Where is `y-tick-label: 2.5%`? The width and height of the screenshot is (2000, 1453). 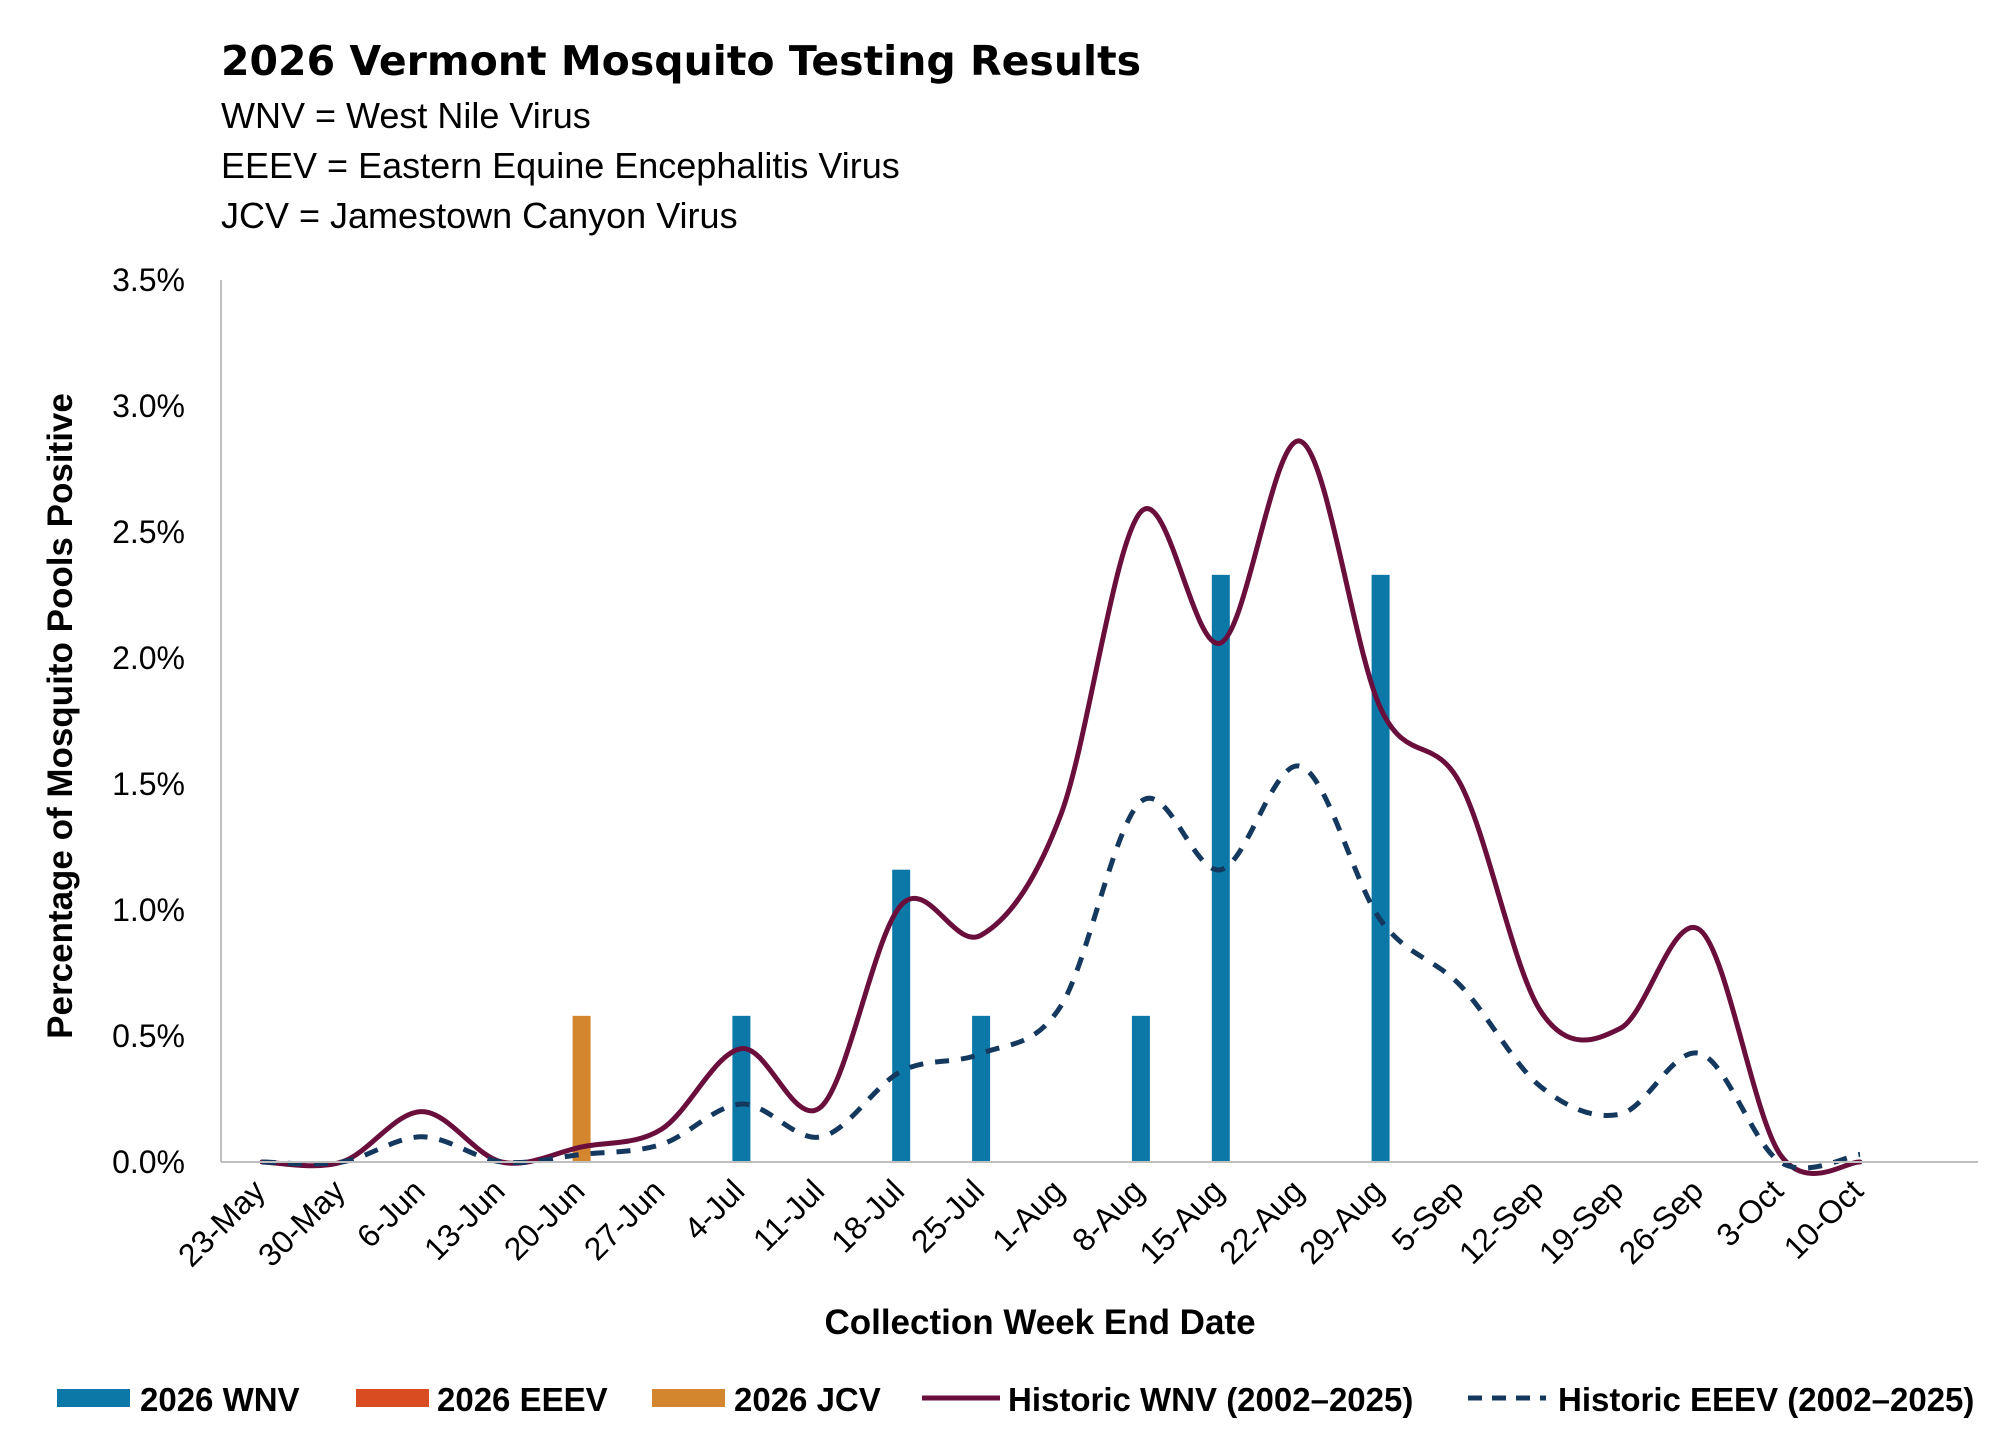 y-tick-label: 2.5% is located at coordinates (148, 532).